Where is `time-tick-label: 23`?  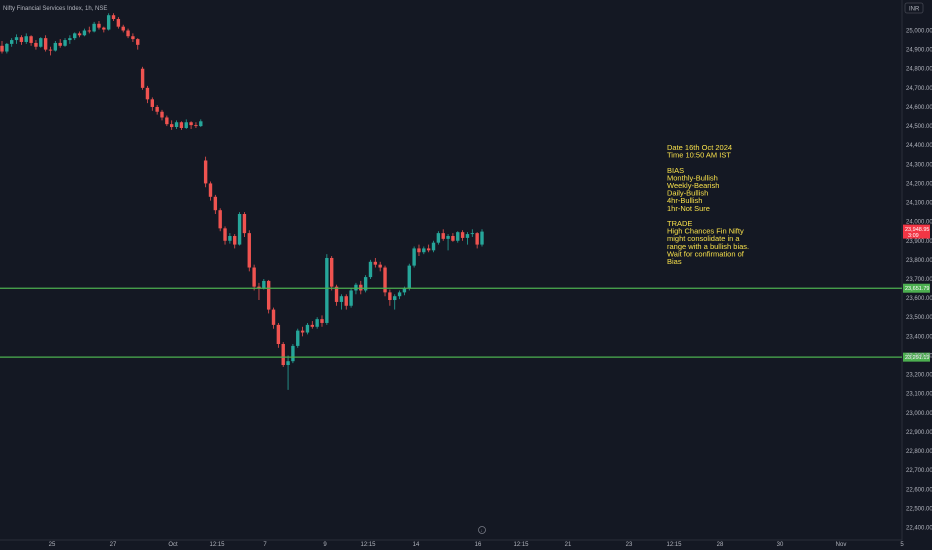
time-tick-label: 23 is located at coordinates (629, 545).